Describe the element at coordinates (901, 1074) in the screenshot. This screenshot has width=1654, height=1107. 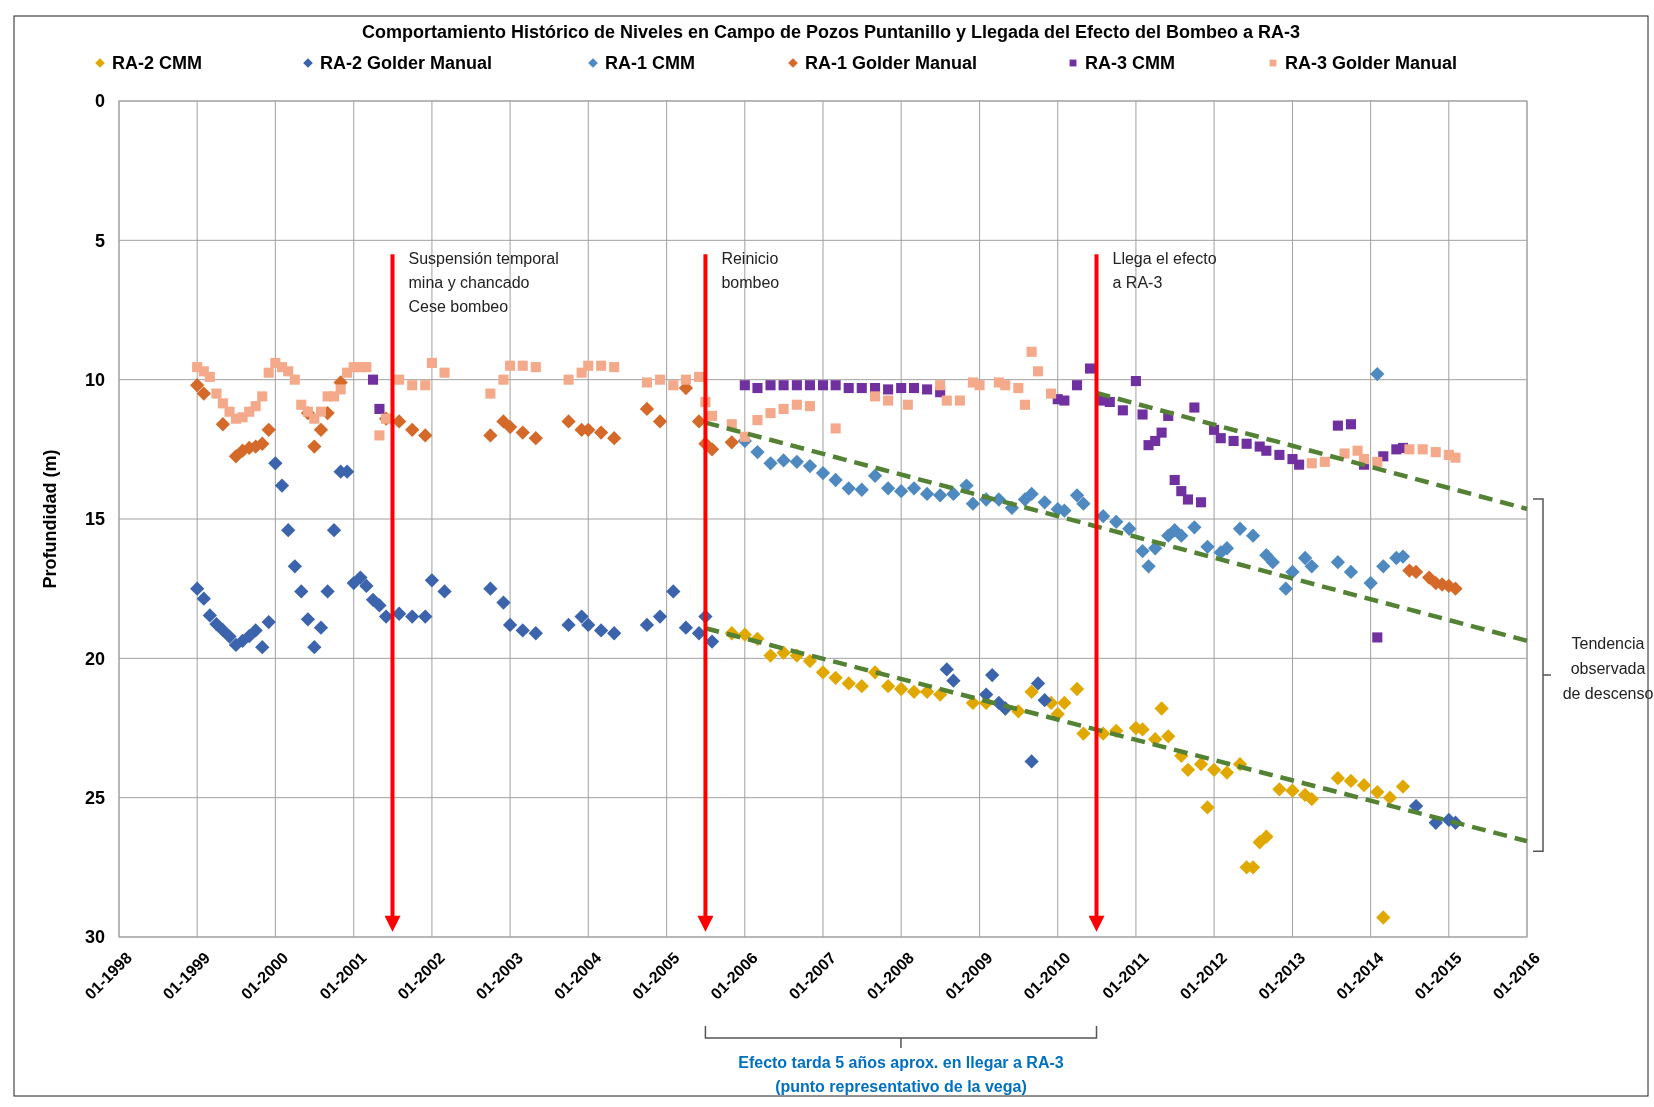
I see `text: Efecto tarda 5 años aprox. en llegar a RA-3 (punto representativo de la vega)` at that location.